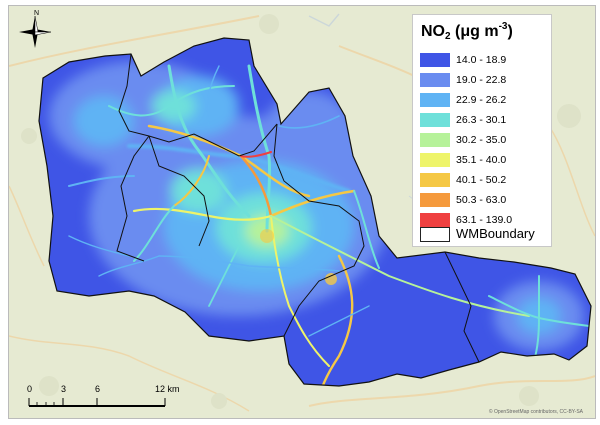 The image size is (600, 425). I want to click on legend-title: NO2 (μg m-3), so click(467, 31).